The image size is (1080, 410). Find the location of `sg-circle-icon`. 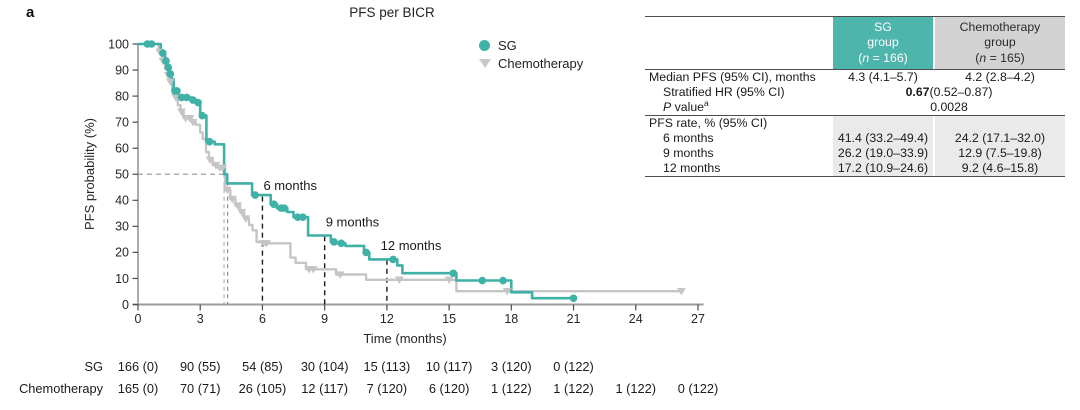

sg-circle-icon is located at coordinates (484, 45).